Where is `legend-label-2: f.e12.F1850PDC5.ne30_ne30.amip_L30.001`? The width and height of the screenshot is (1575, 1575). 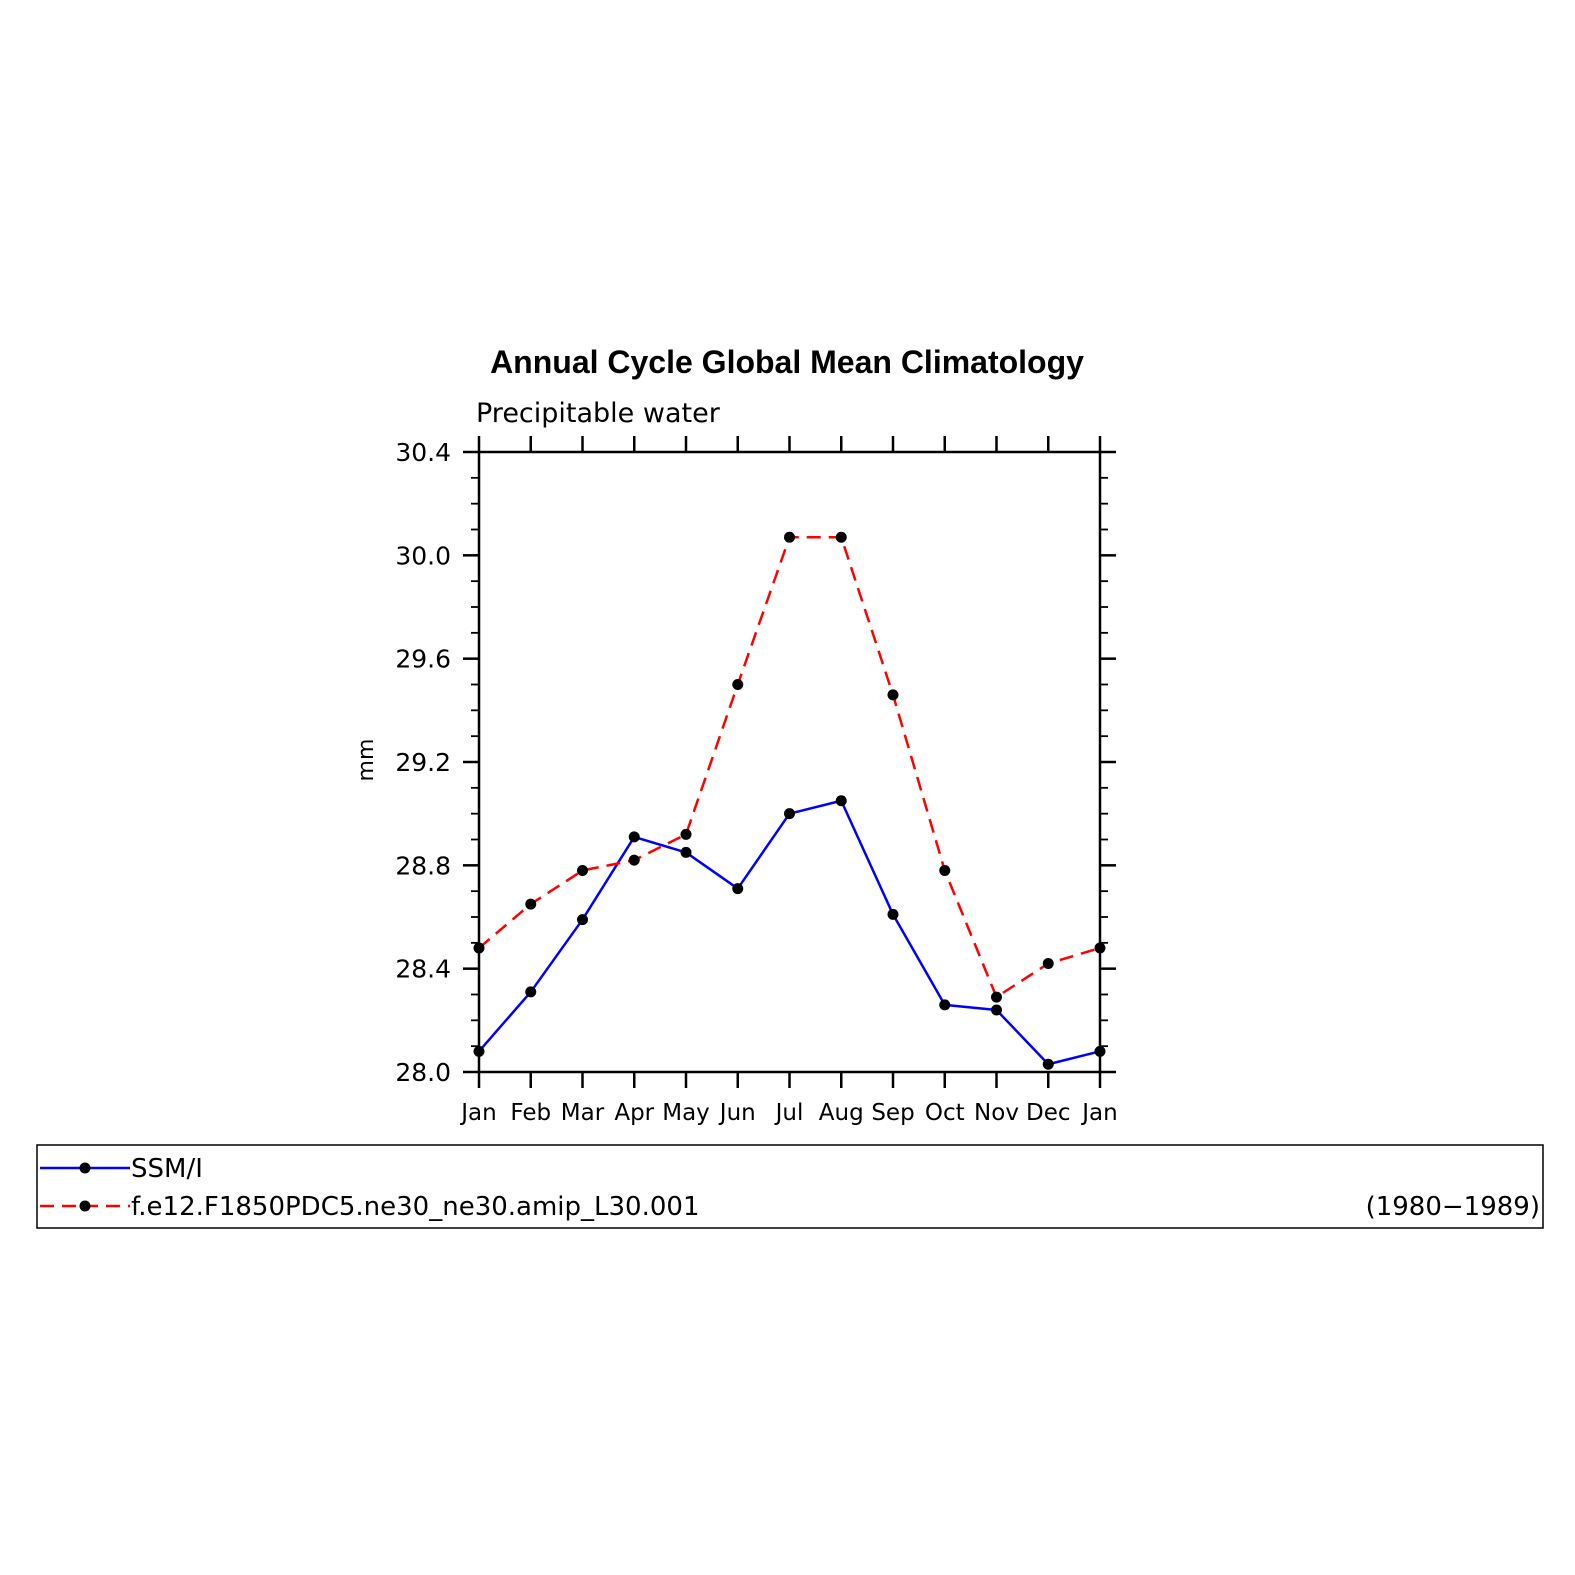
legend-label-2: f.e12.F1850PDC5.ne30_ne30.amip_L30.001 is located at coordinates (415, 1207).